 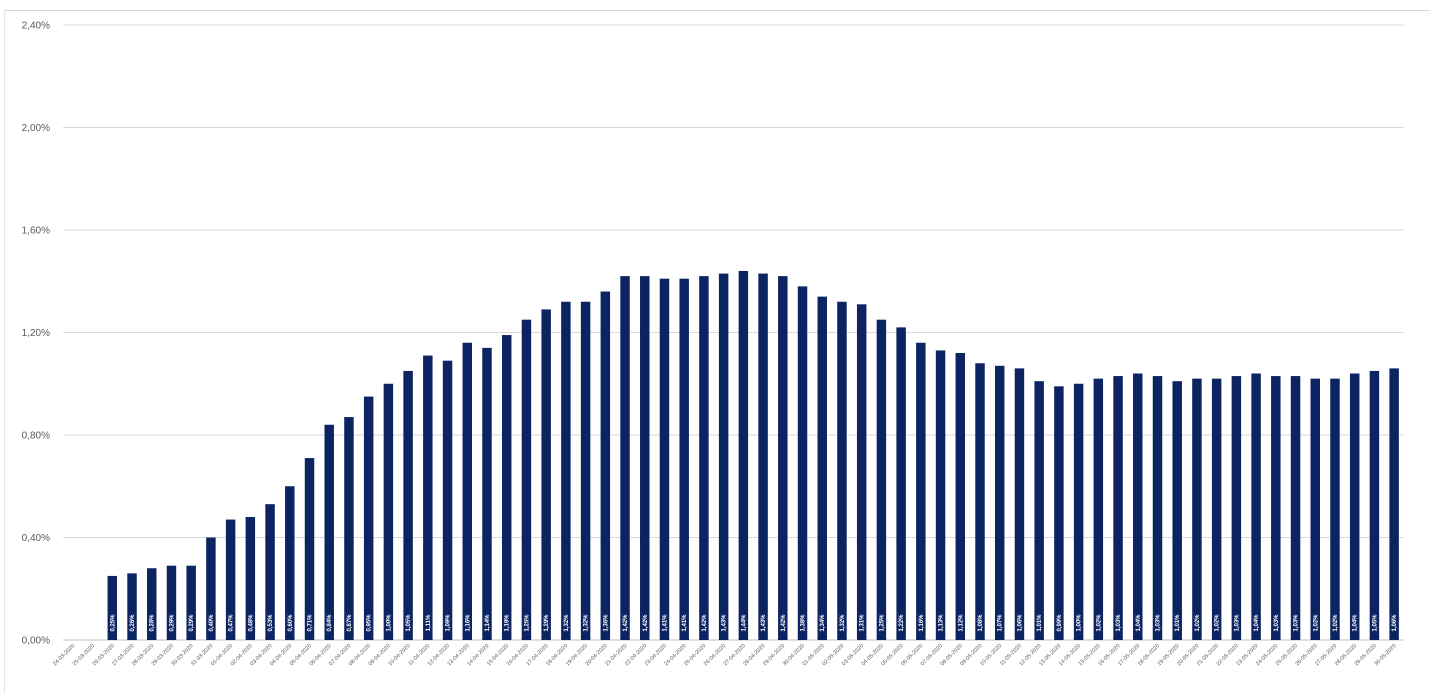 I want to click on svg-text: 0,28%, so click(x=153, y=623).